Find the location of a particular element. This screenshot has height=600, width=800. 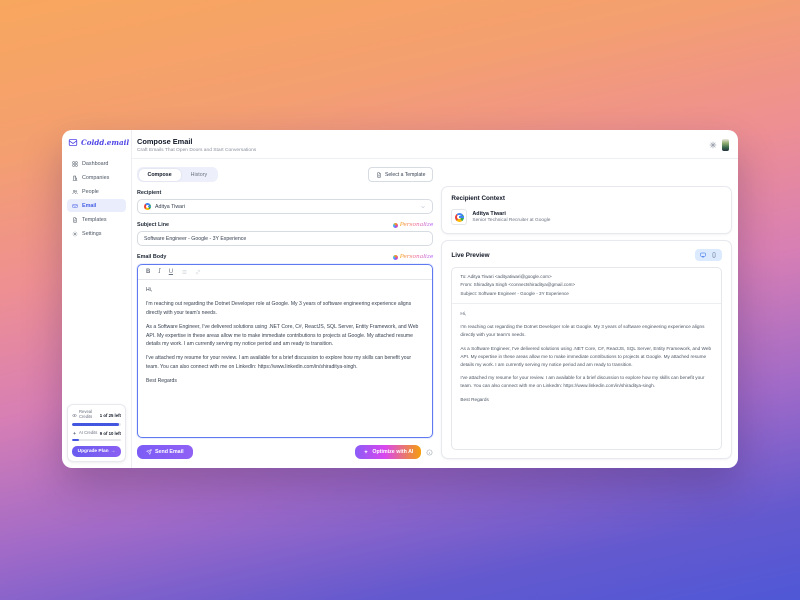

profile-avatar is located at coordinates (725, 145).